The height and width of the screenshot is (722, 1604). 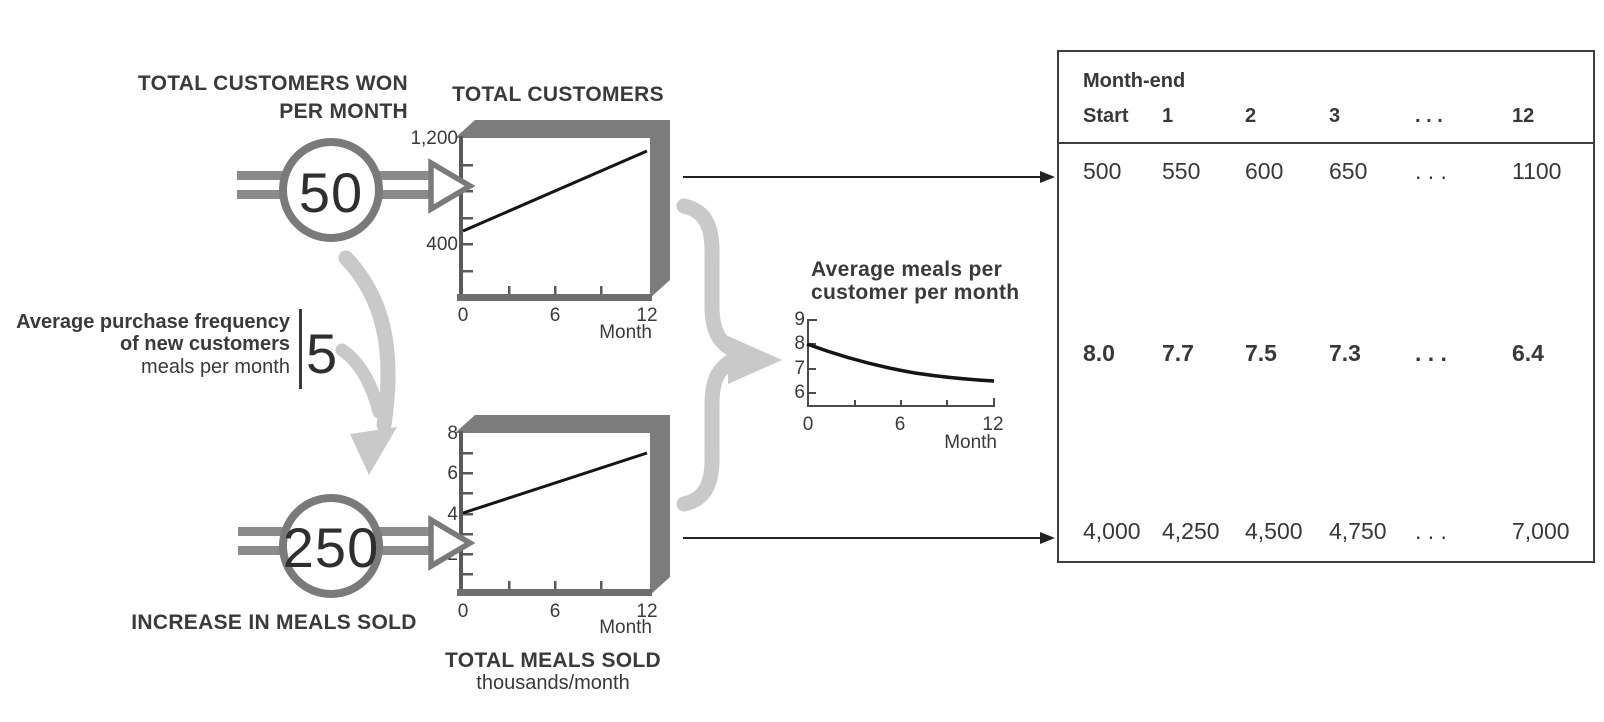 I want to click on col-2: 2, so click(x=1251, y=116).